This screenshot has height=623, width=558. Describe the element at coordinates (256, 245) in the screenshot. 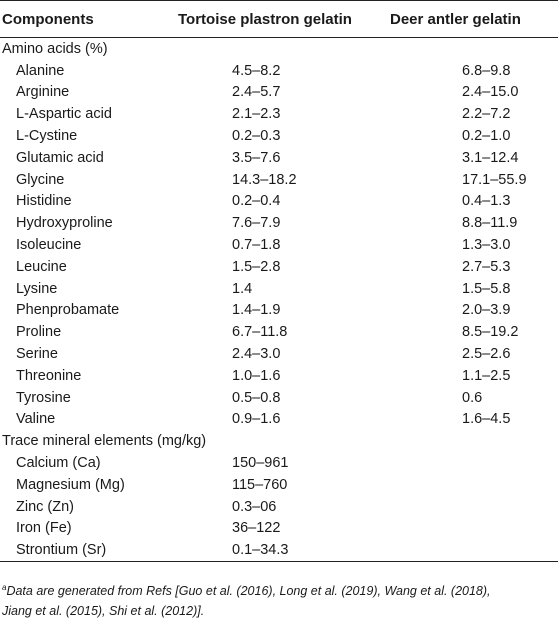

I see `tortoise-value: 0.7–1.8` at that location.